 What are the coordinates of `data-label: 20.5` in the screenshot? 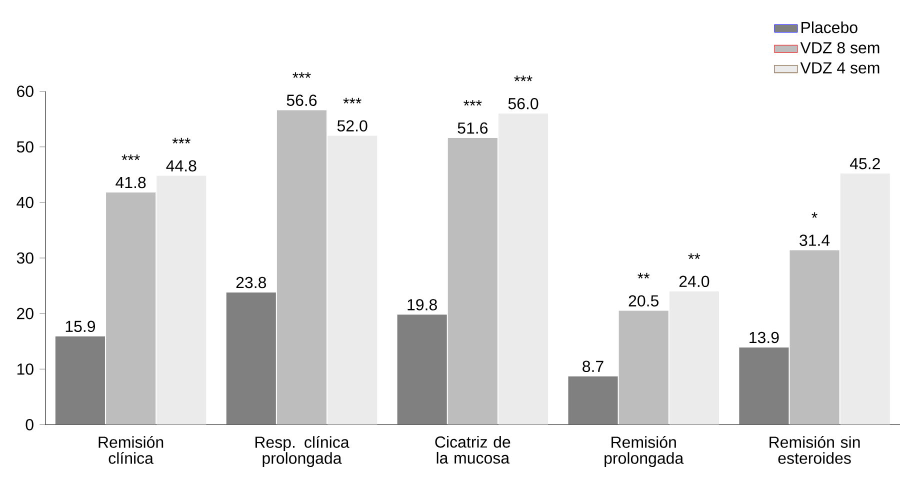 It's located at (643, 300).